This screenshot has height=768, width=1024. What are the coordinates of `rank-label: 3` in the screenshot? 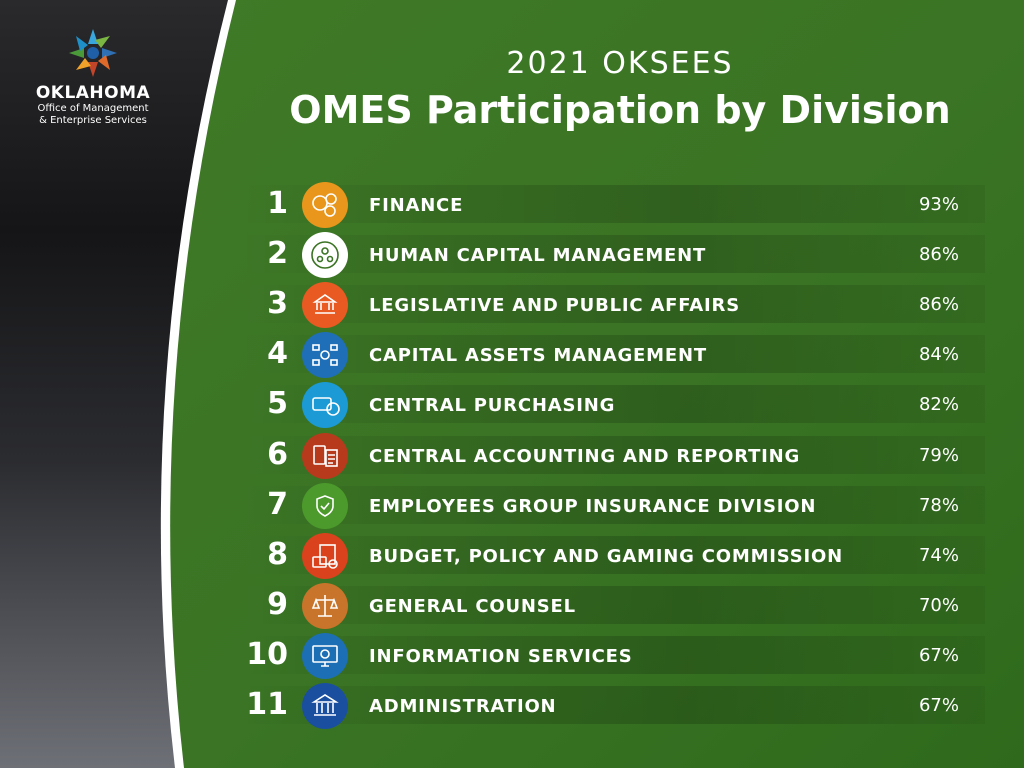 It's located at (277, 304).